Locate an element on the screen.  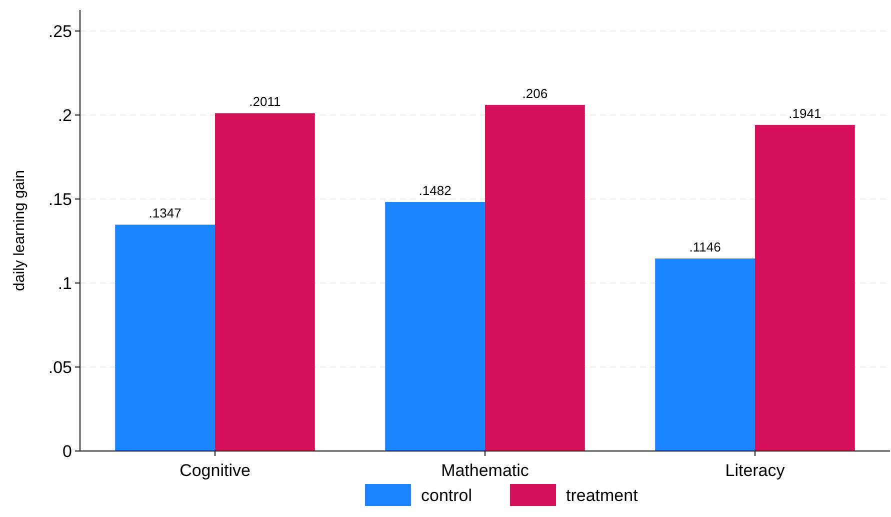
data-label: .1347 is located at coordinates (165, 213).